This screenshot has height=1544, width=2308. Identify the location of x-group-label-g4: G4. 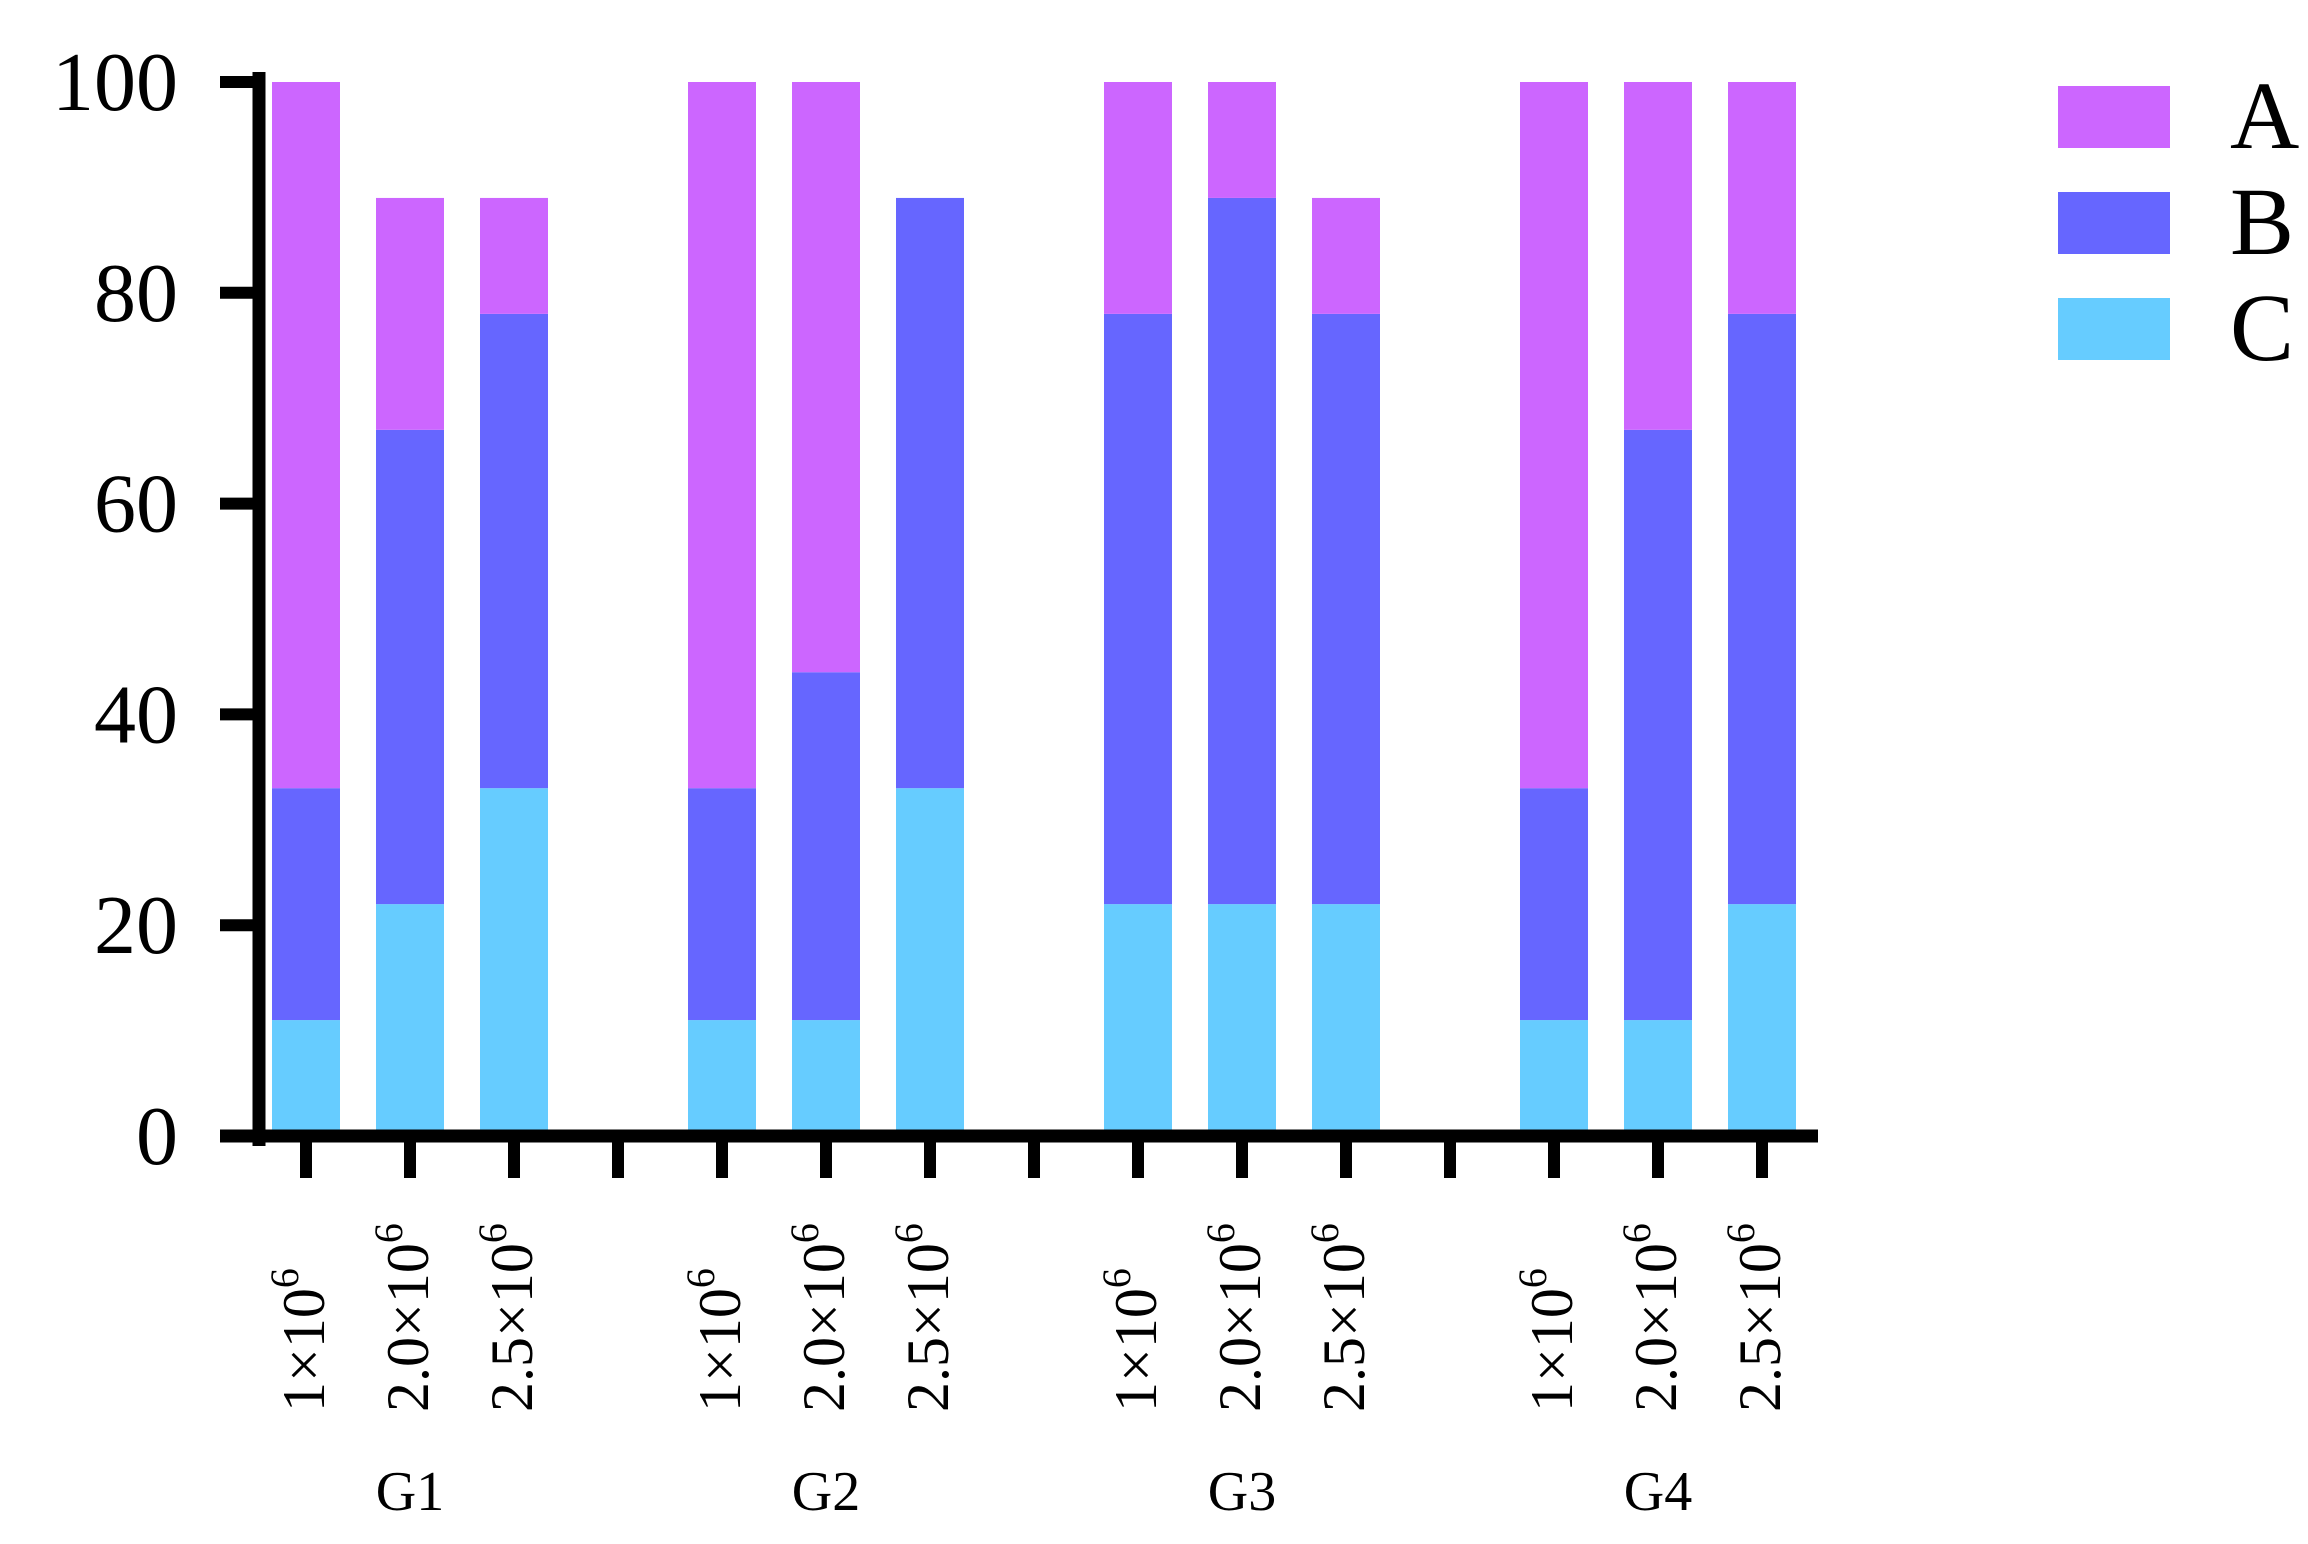
(1658, 1492).